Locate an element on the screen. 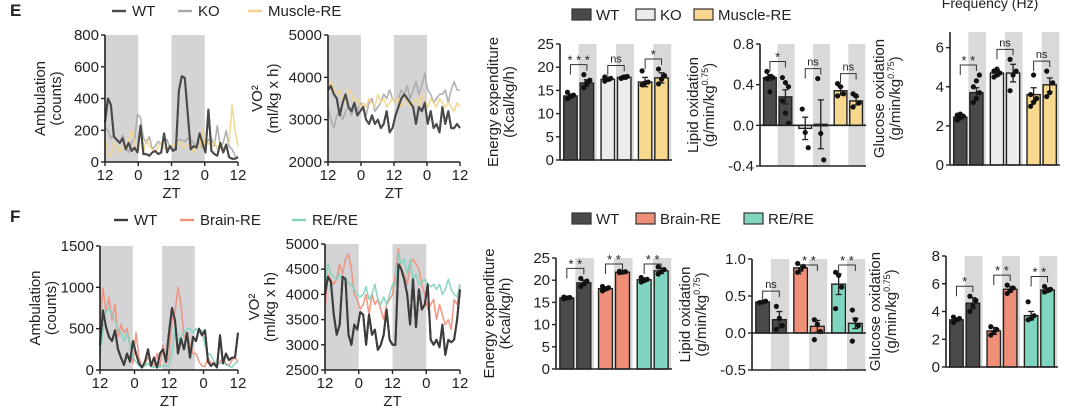 The image size is (1080, 409). y-tick-label: 15 is located at coordinates (545, 90).